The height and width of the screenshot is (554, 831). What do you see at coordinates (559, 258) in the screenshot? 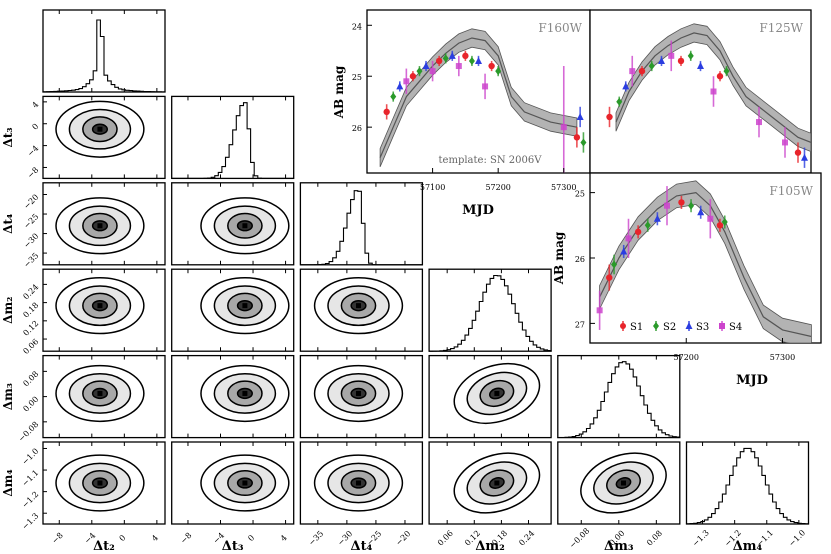
I see `lc-ylabel-bottom: AB mag` at bounding box center [559, 258].